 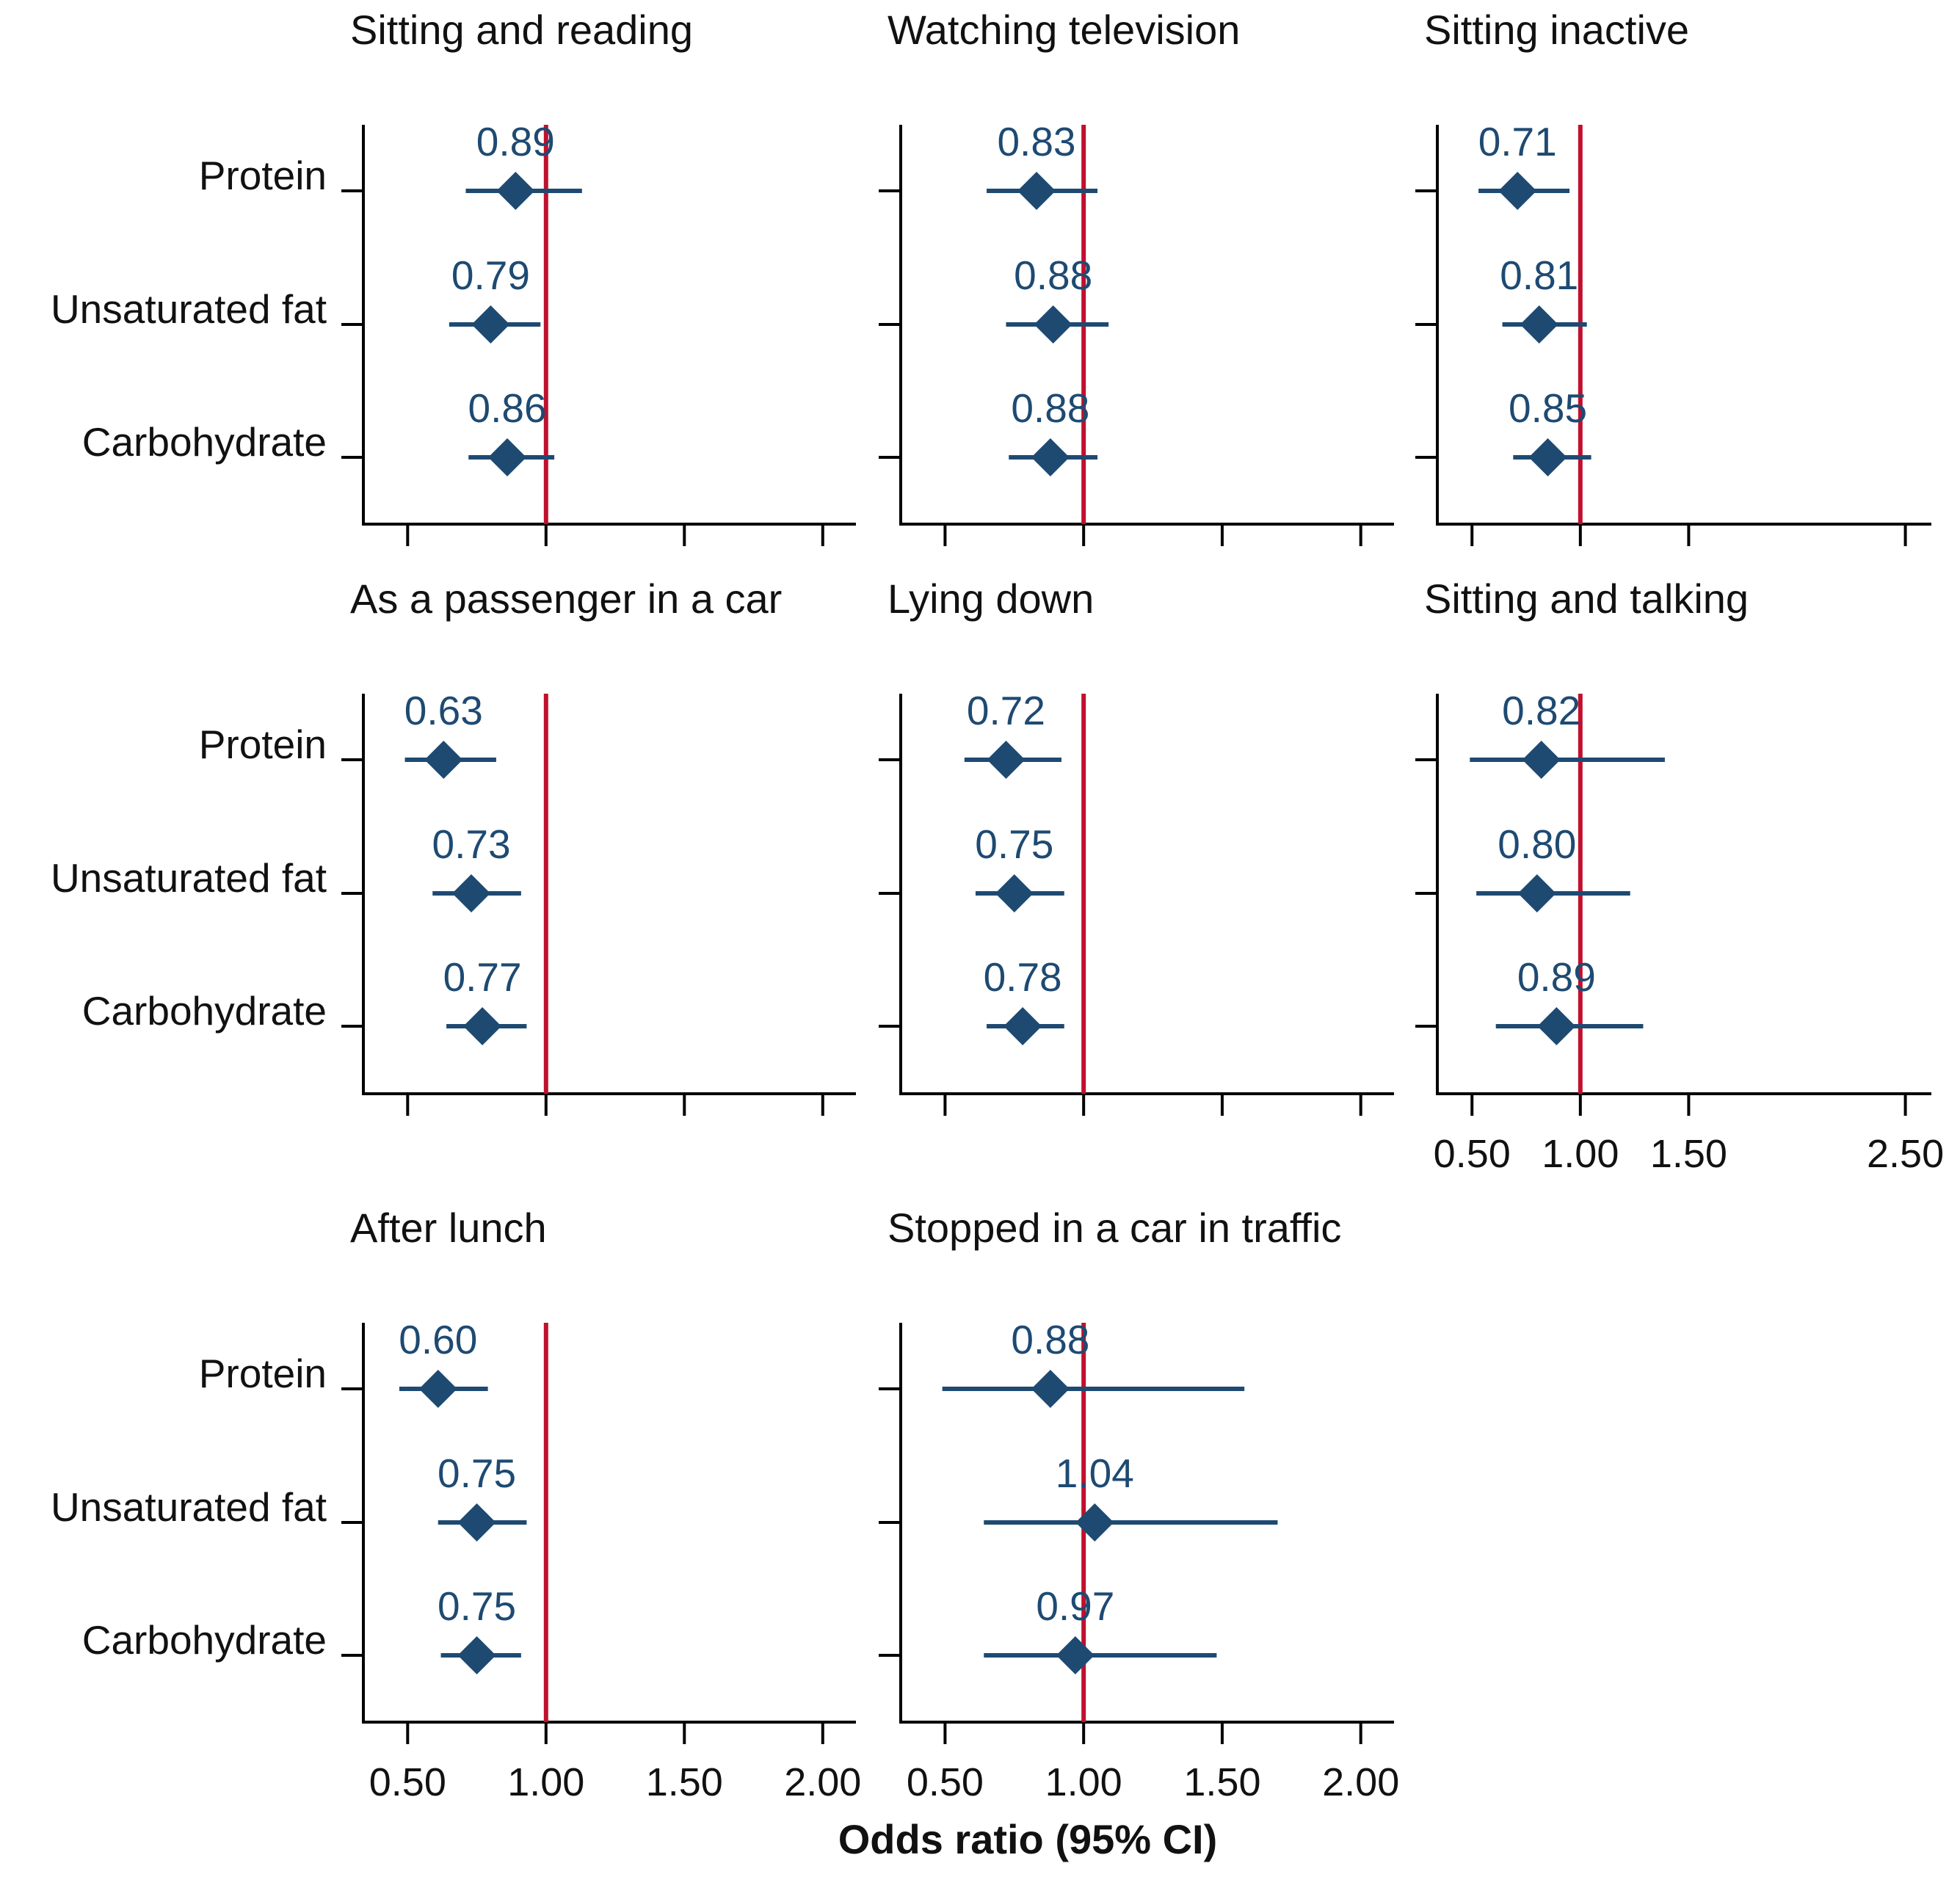 What do you see at coordinates (438, 1339) in the screenshot?
I see `value-label: 0.60` at bounding box center [438, 1339].